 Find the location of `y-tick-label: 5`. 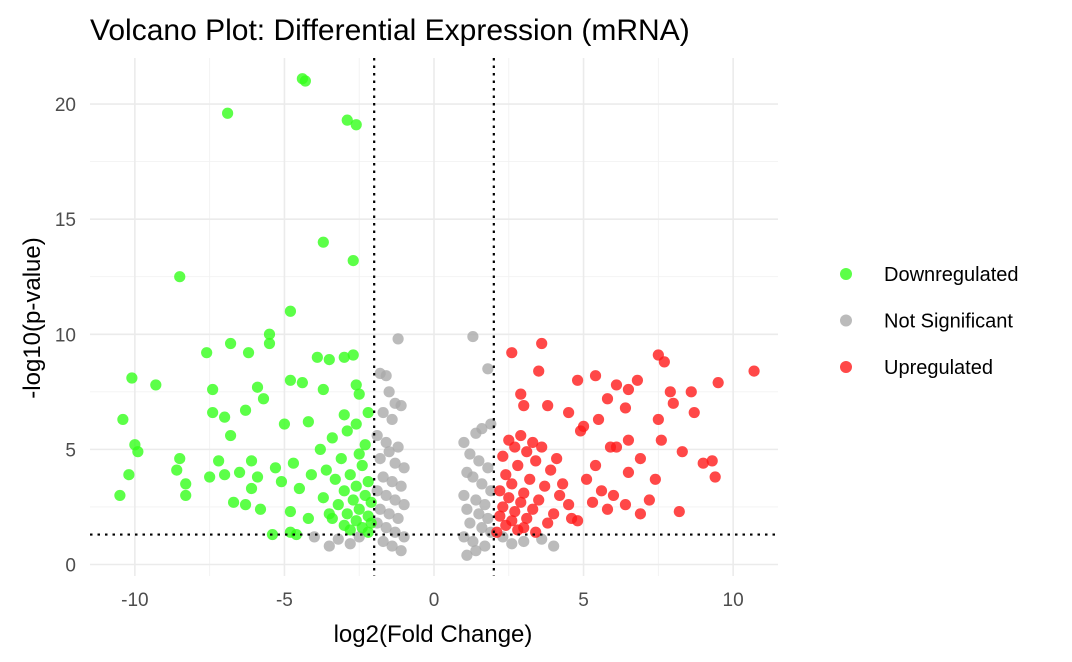

y-tick-label: 5 is located at coordinates (70, 450).